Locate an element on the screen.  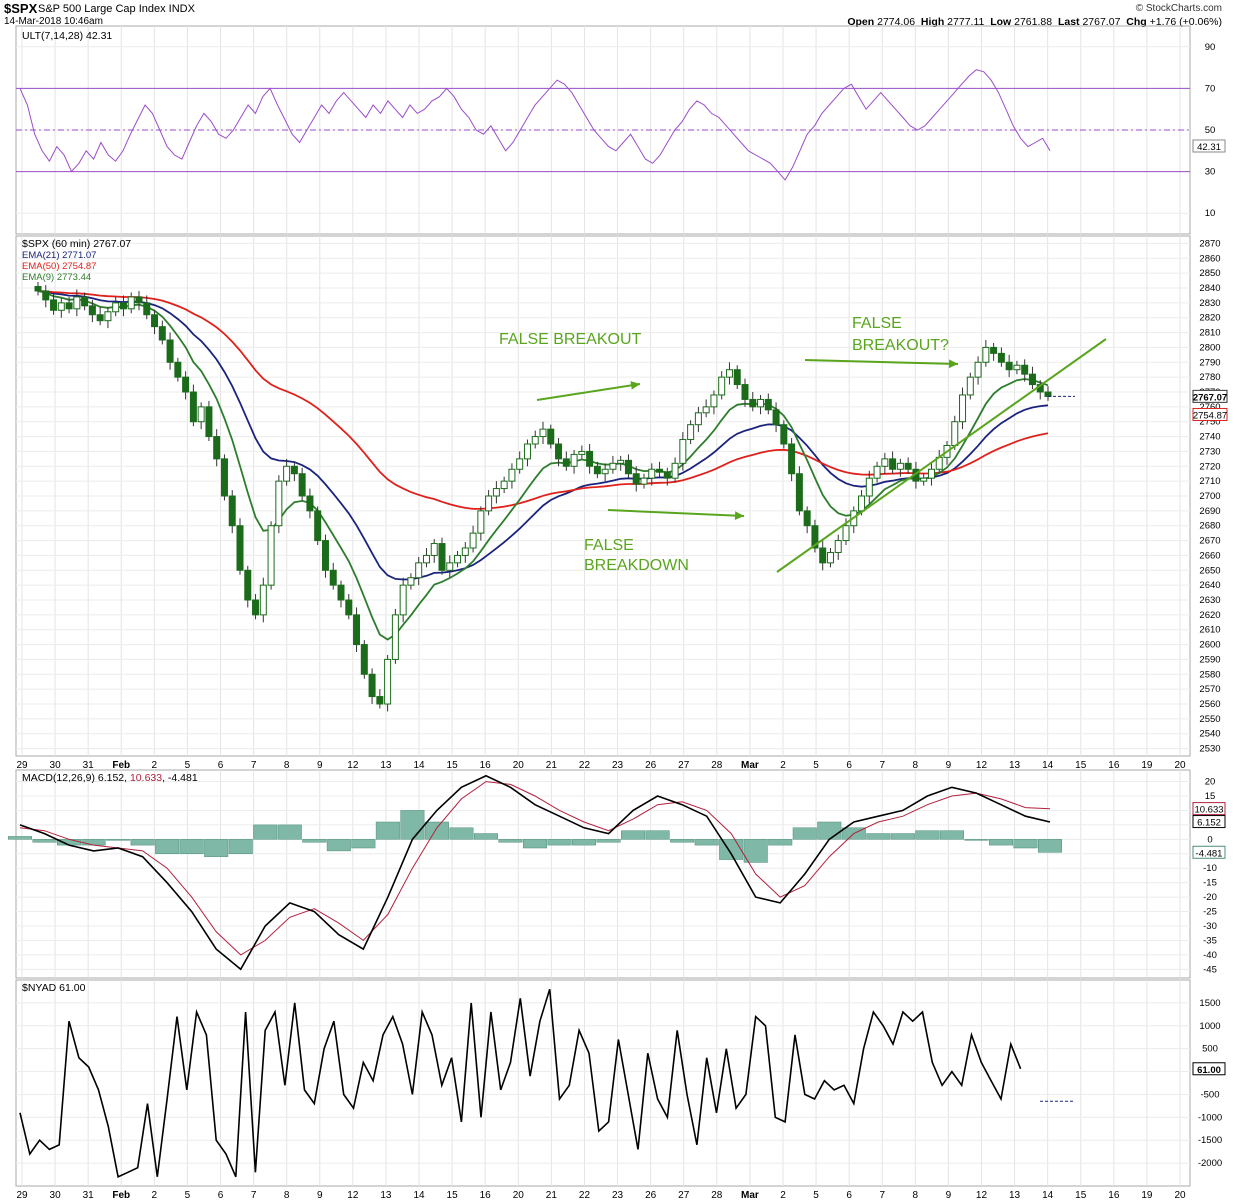
x-tick-label: Mar is located at coordinates (750, 1195).